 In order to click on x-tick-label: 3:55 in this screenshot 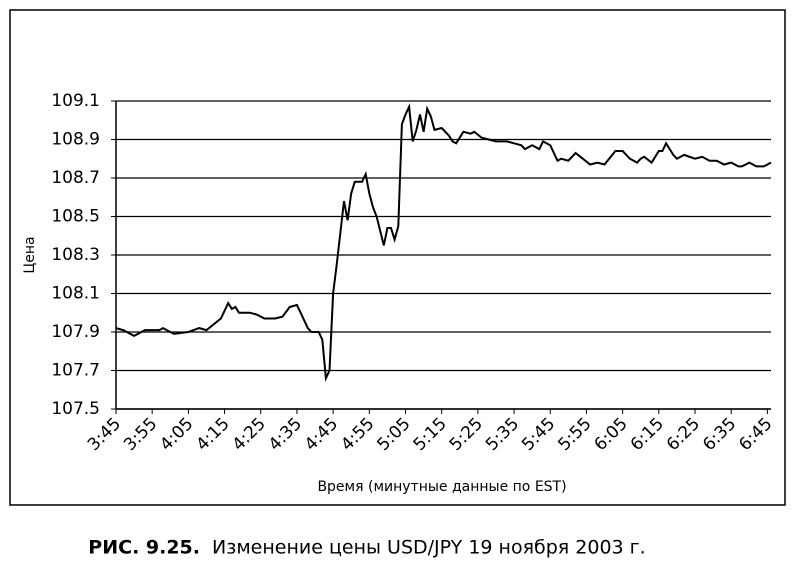, I will do `click(140, 434)`.